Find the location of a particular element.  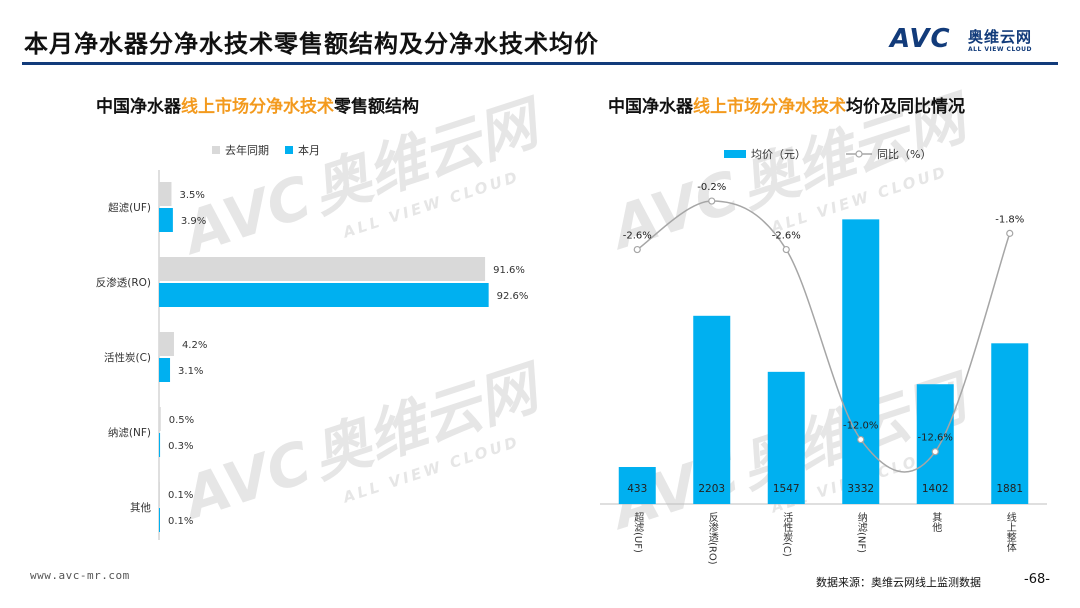

page-title: 本月净水器分净水技术零售额结构及分净水技术均价 is located at coordinates (311, 44).